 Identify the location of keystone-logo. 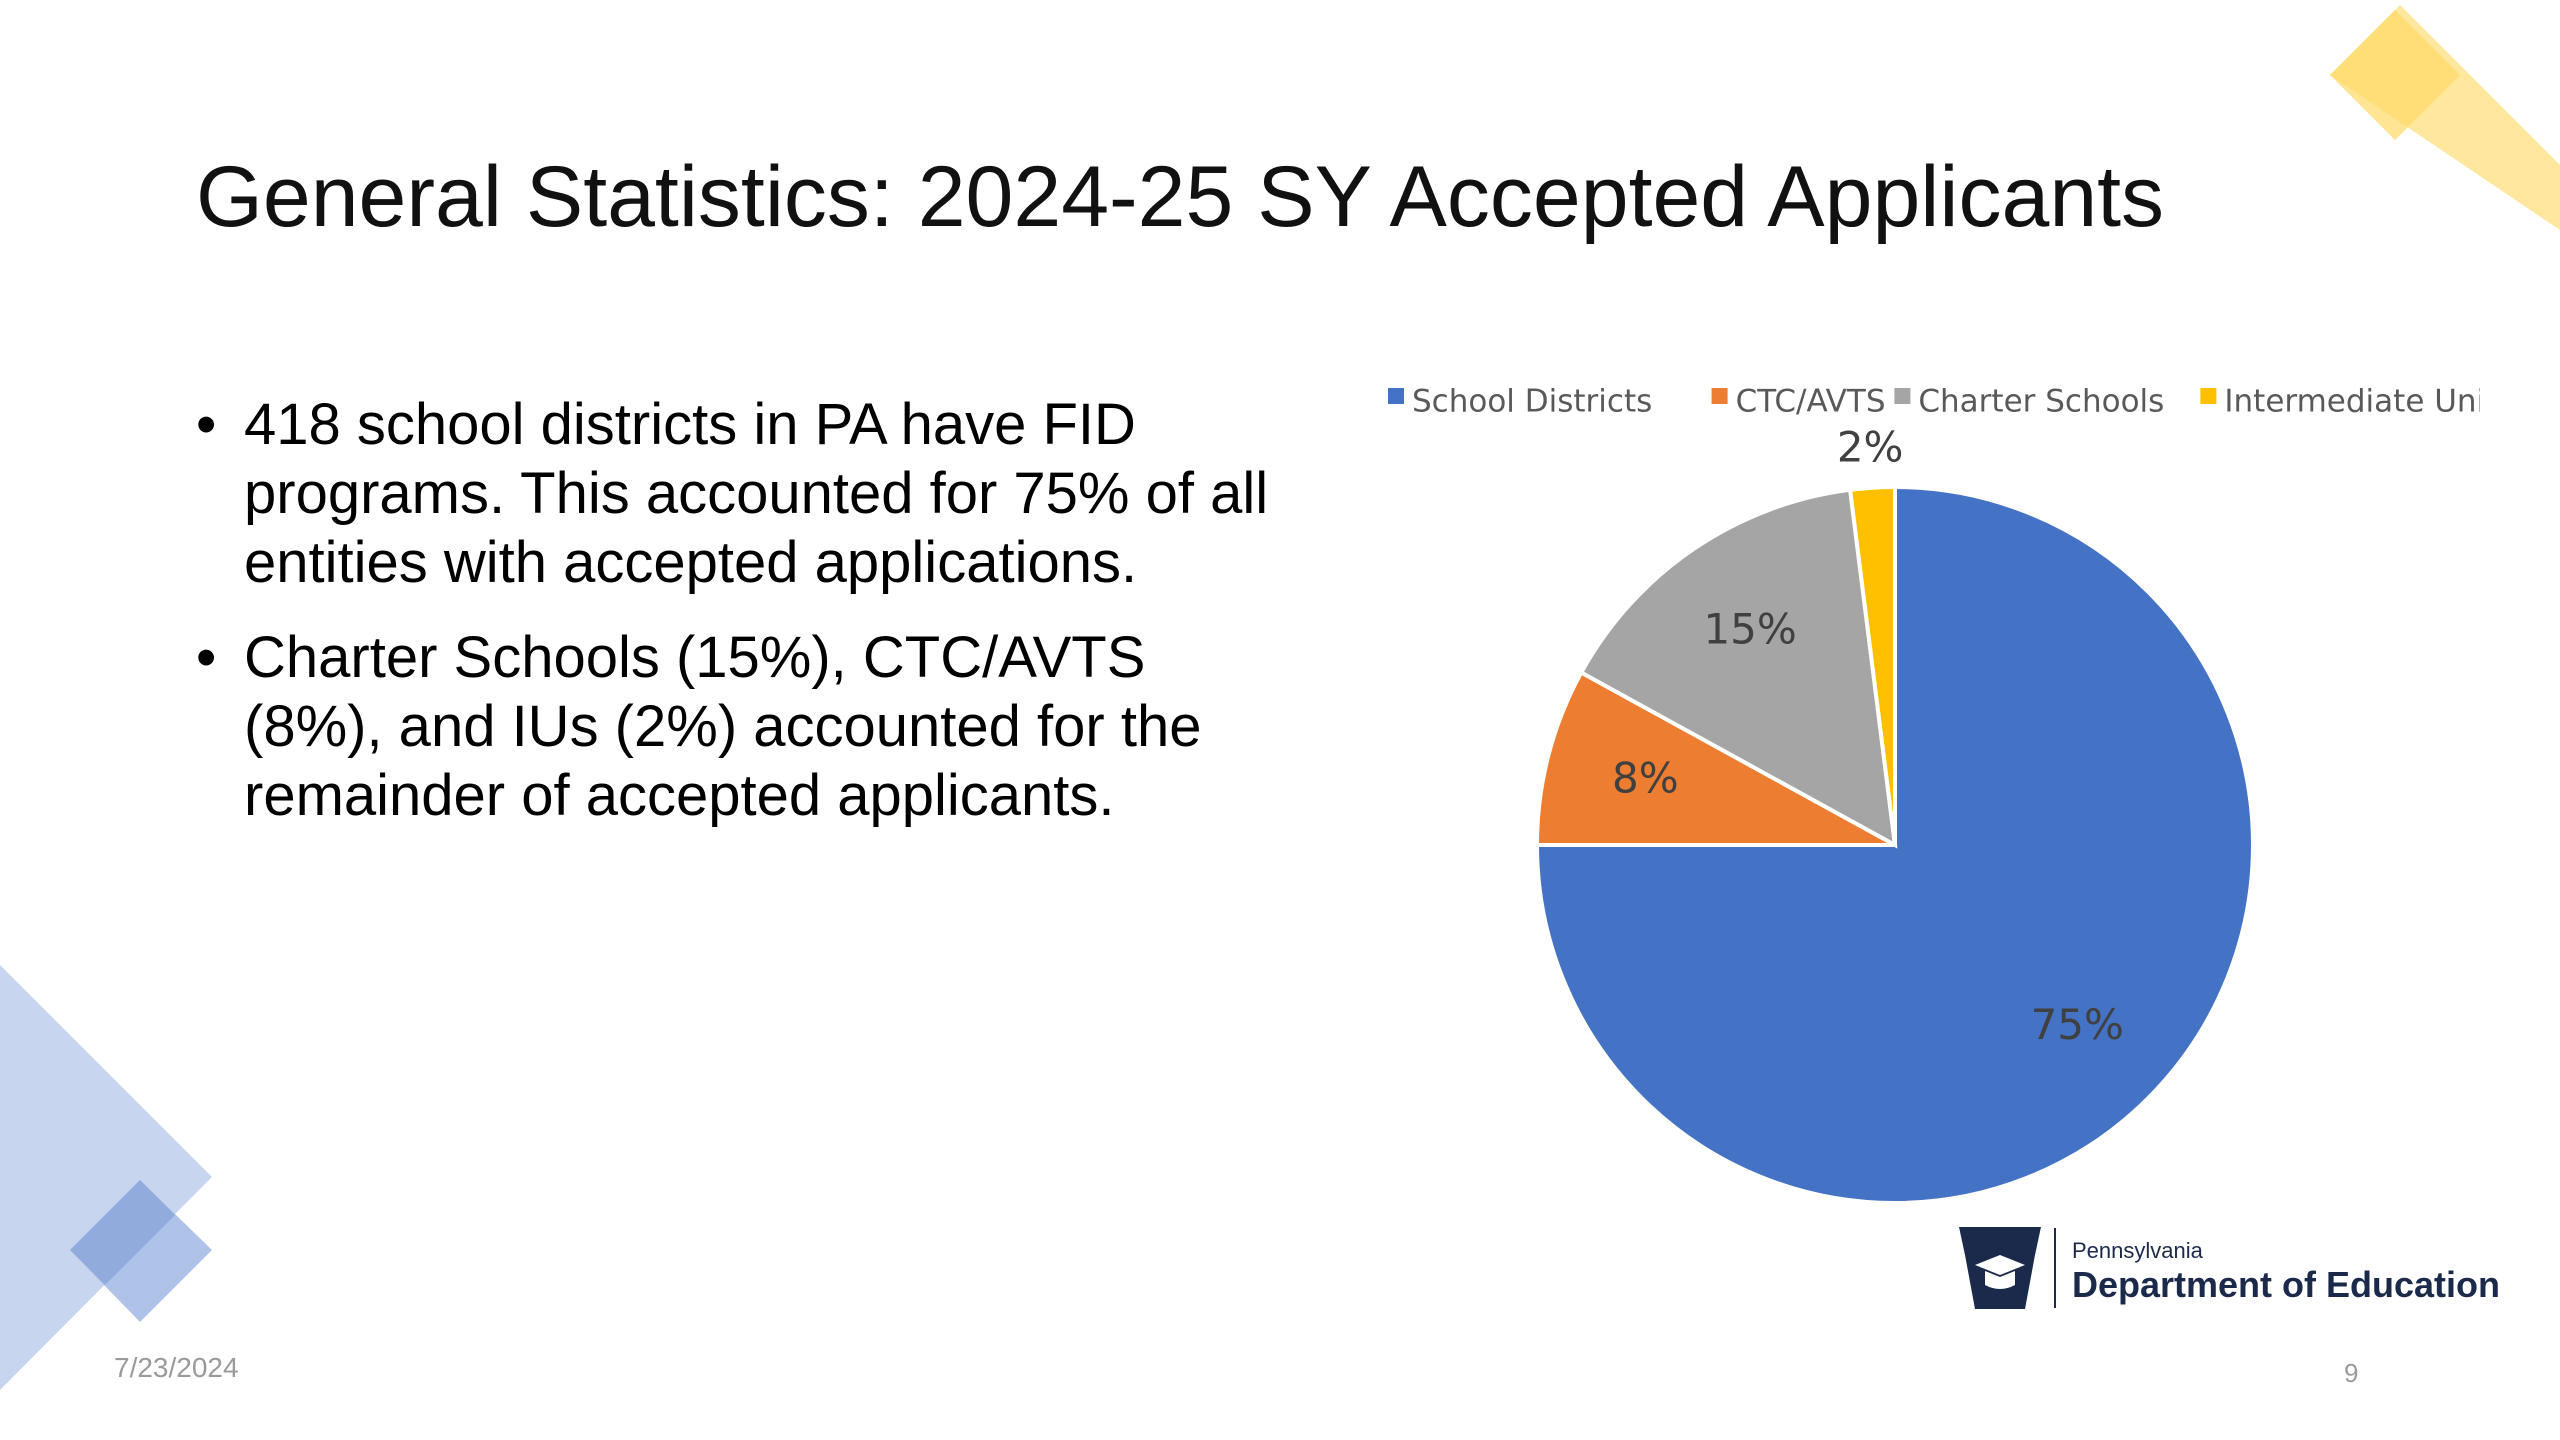
(2000, 1268).